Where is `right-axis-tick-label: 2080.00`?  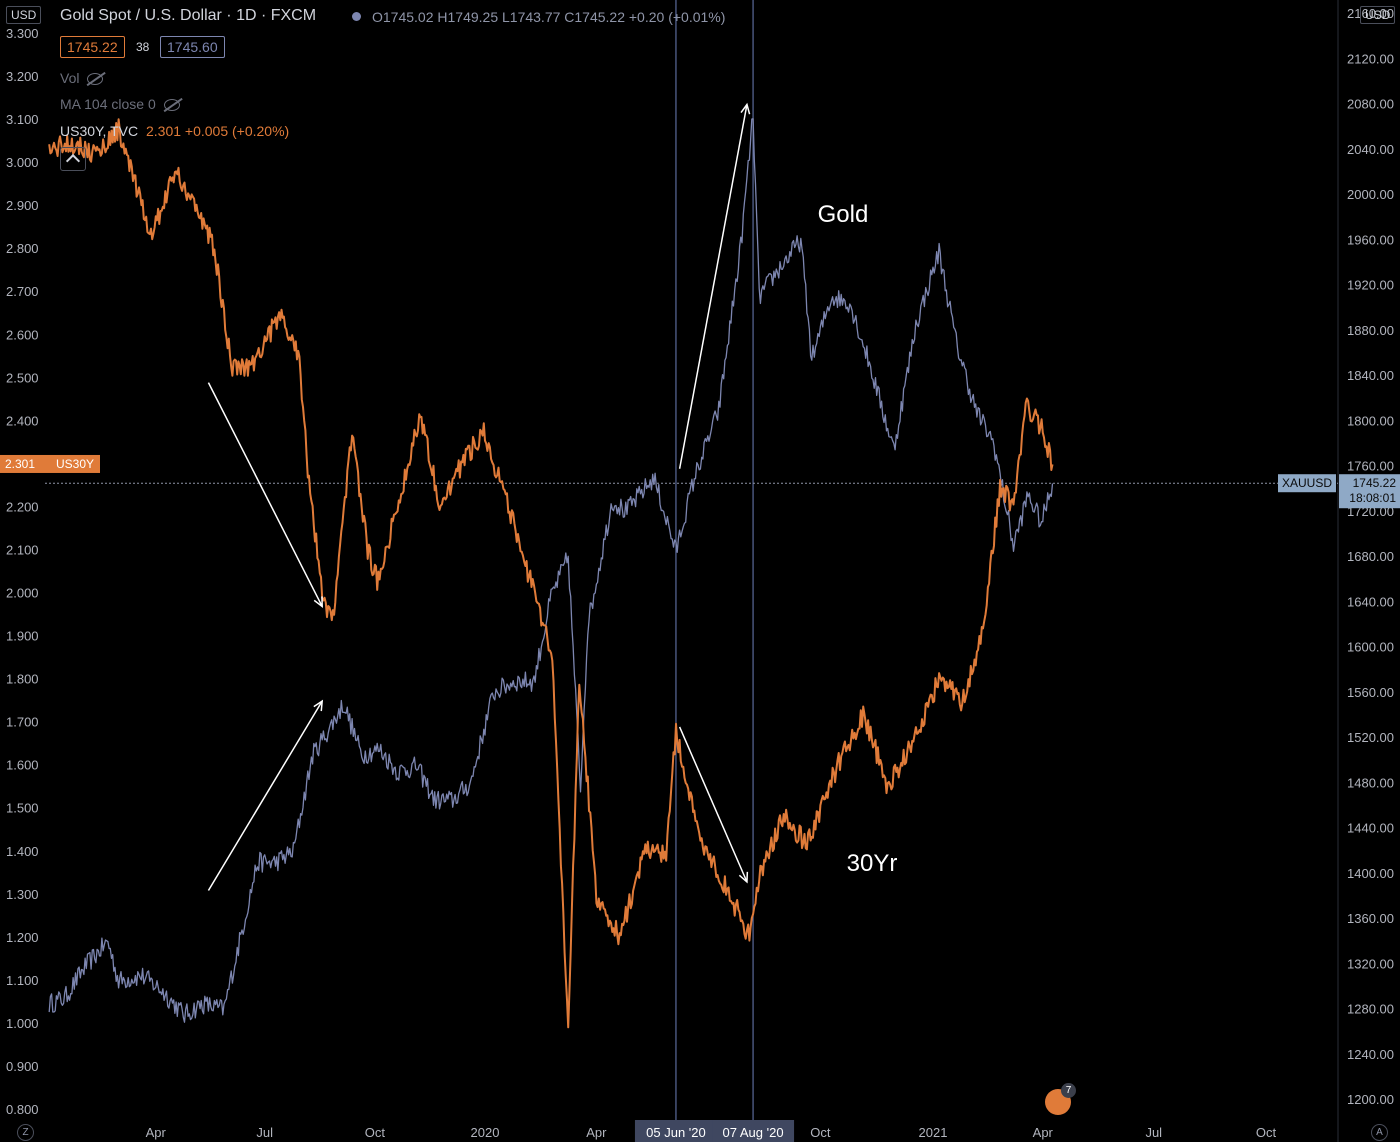
right-axis-tick-label: 2080.00 is located at coordinates (1370, 104).